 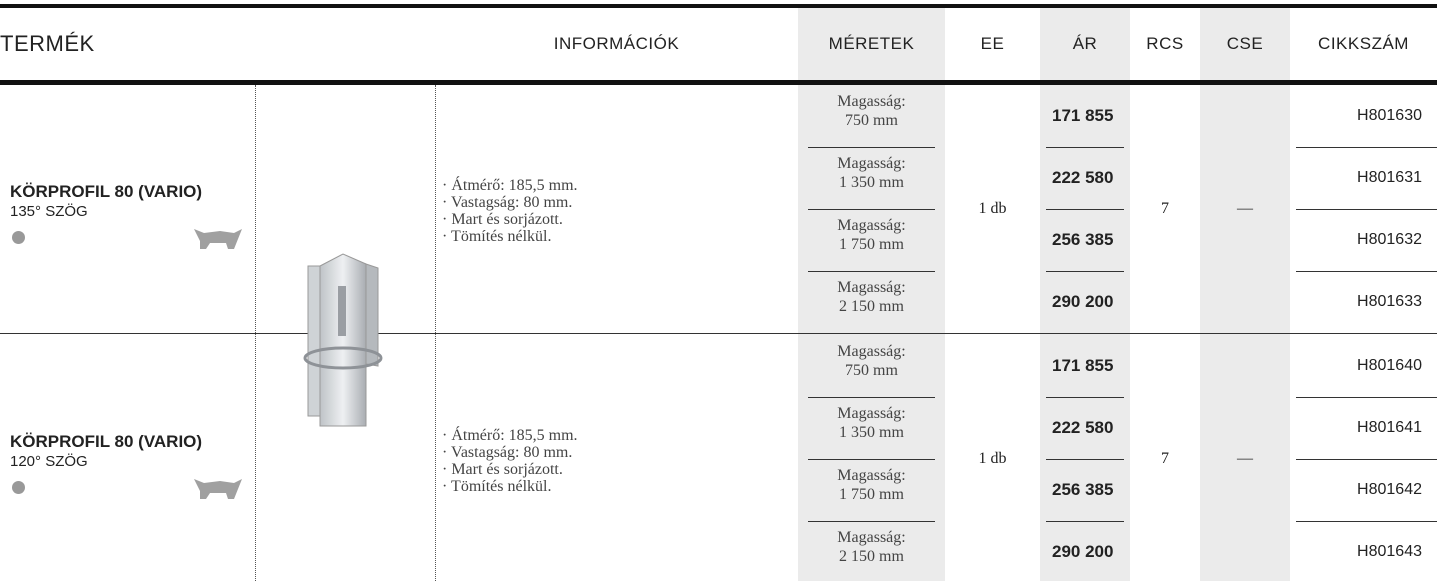 I want to click on header-cell: EE, so click(x=992, y=43).